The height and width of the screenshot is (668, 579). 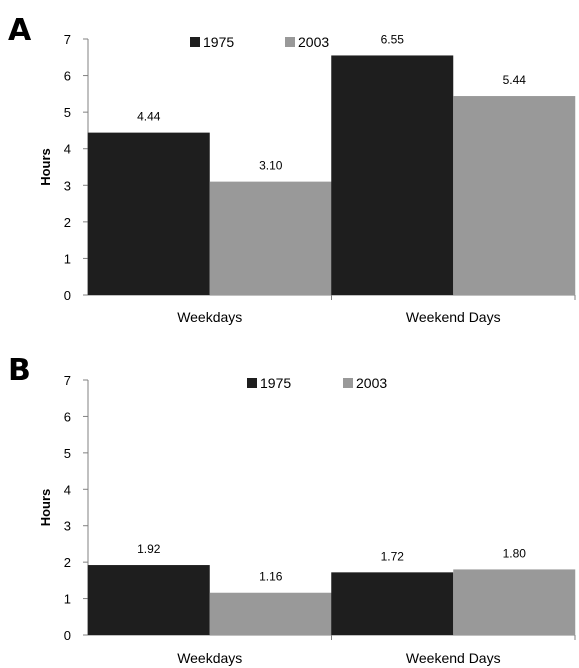 I want to click on data-label: 6.55, so click(x=393, y=39).